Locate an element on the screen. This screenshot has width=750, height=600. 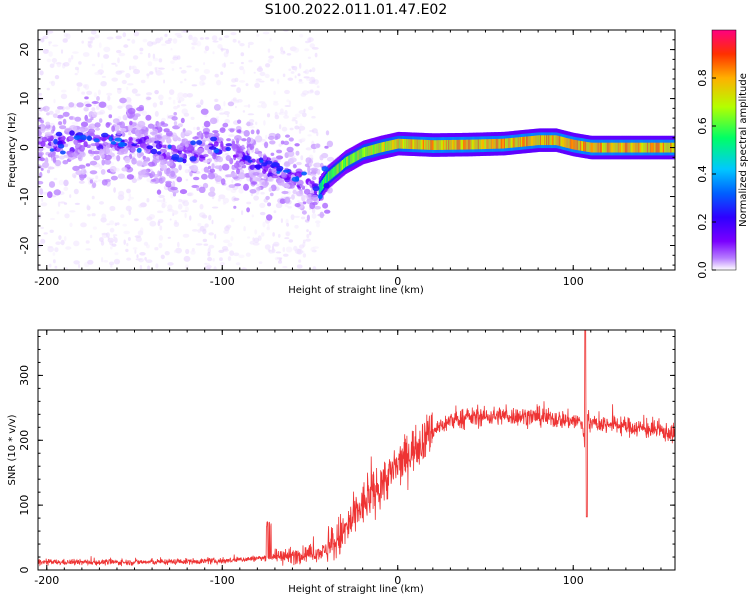
snr-y-tick-label: 100 is located at coordinates (24, 505).